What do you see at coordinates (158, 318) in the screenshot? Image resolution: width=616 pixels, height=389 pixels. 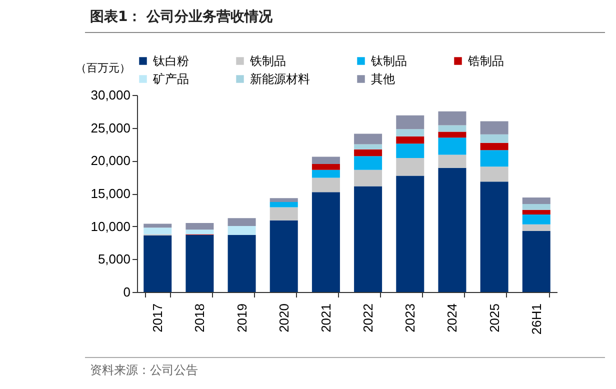 I see `x-tick-label: 2017` at bounding box center [158, 318].